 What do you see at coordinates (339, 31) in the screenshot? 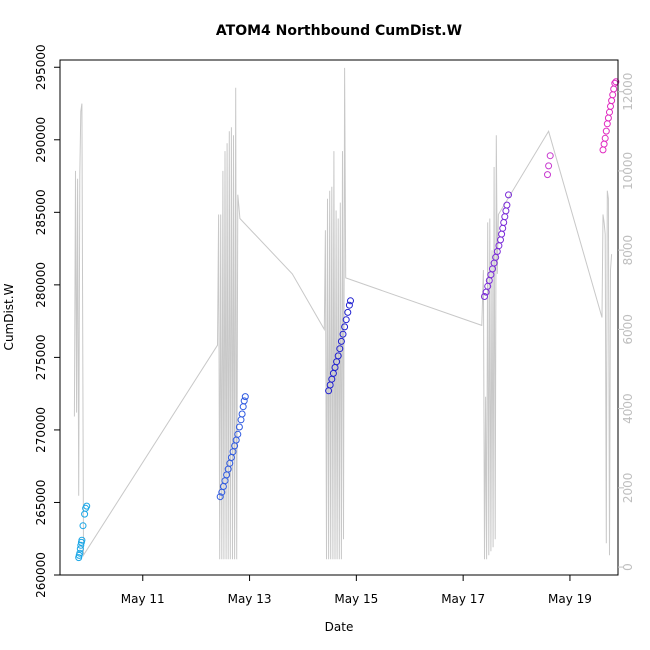
I see `chart-title: ATOM4 Northbound CumDist.W` at bounding box center [339, 31].